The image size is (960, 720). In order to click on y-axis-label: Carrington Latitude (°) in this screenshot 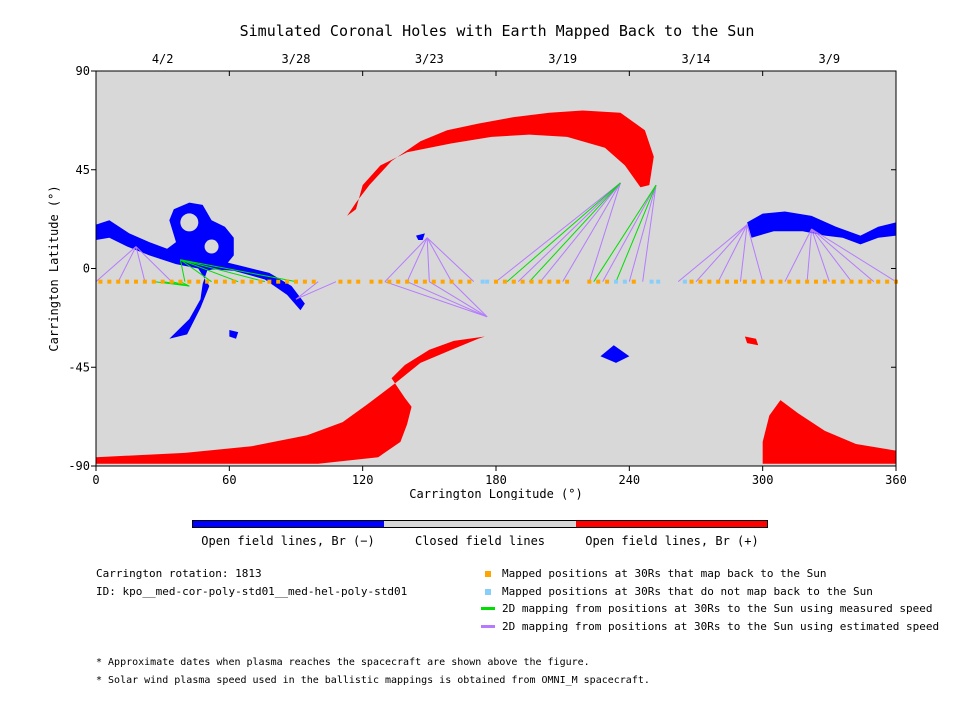, I will do `click(54, 268)`.